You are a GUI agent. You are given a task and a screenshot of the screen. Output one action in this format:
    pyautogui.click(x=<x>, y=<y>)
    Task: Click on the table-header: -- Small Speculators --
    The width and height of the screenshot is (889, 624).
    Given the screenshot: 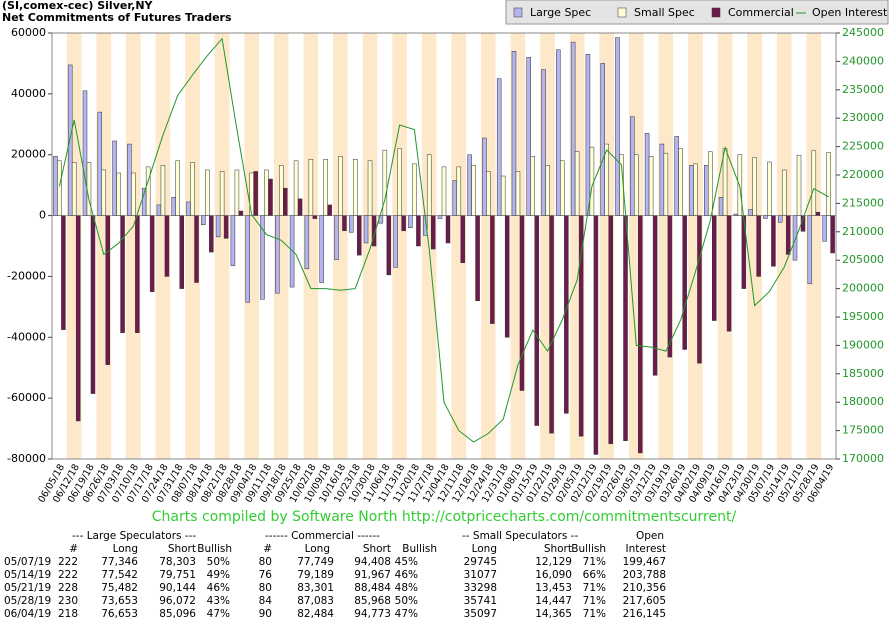 What is the action you would take?
    pyautogui.click(x=520, y=536)
    